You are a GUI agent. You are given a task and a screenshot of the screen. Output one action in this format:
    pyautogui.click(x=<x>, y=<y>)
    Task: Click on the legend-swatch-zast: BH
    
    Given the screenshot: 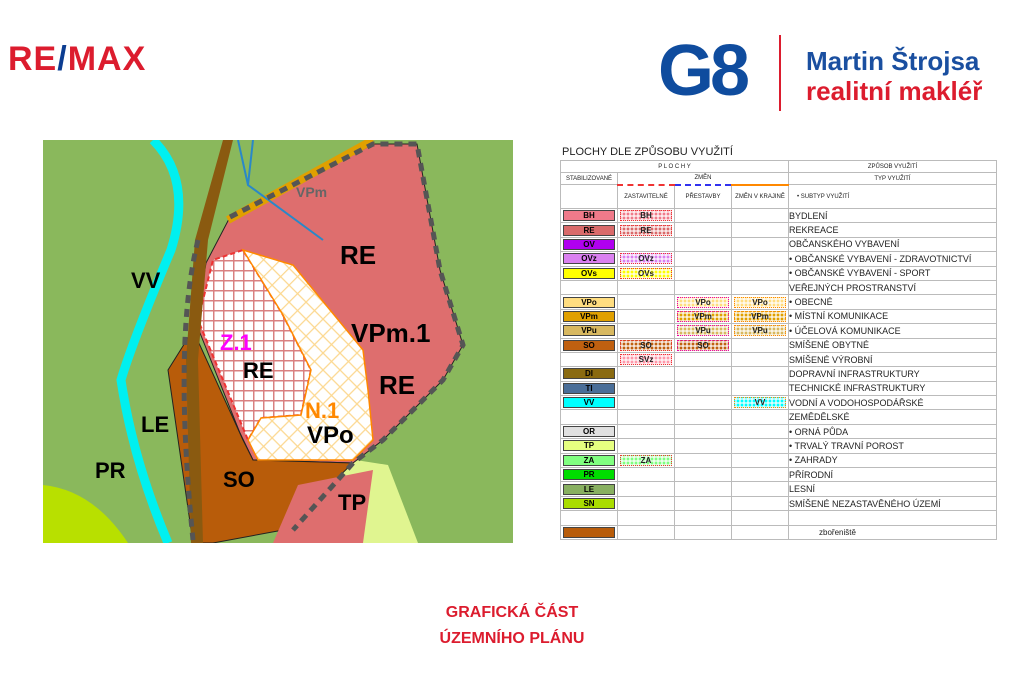 What is the action you would take?
    pyautogui.click(x=646, y=216)
    